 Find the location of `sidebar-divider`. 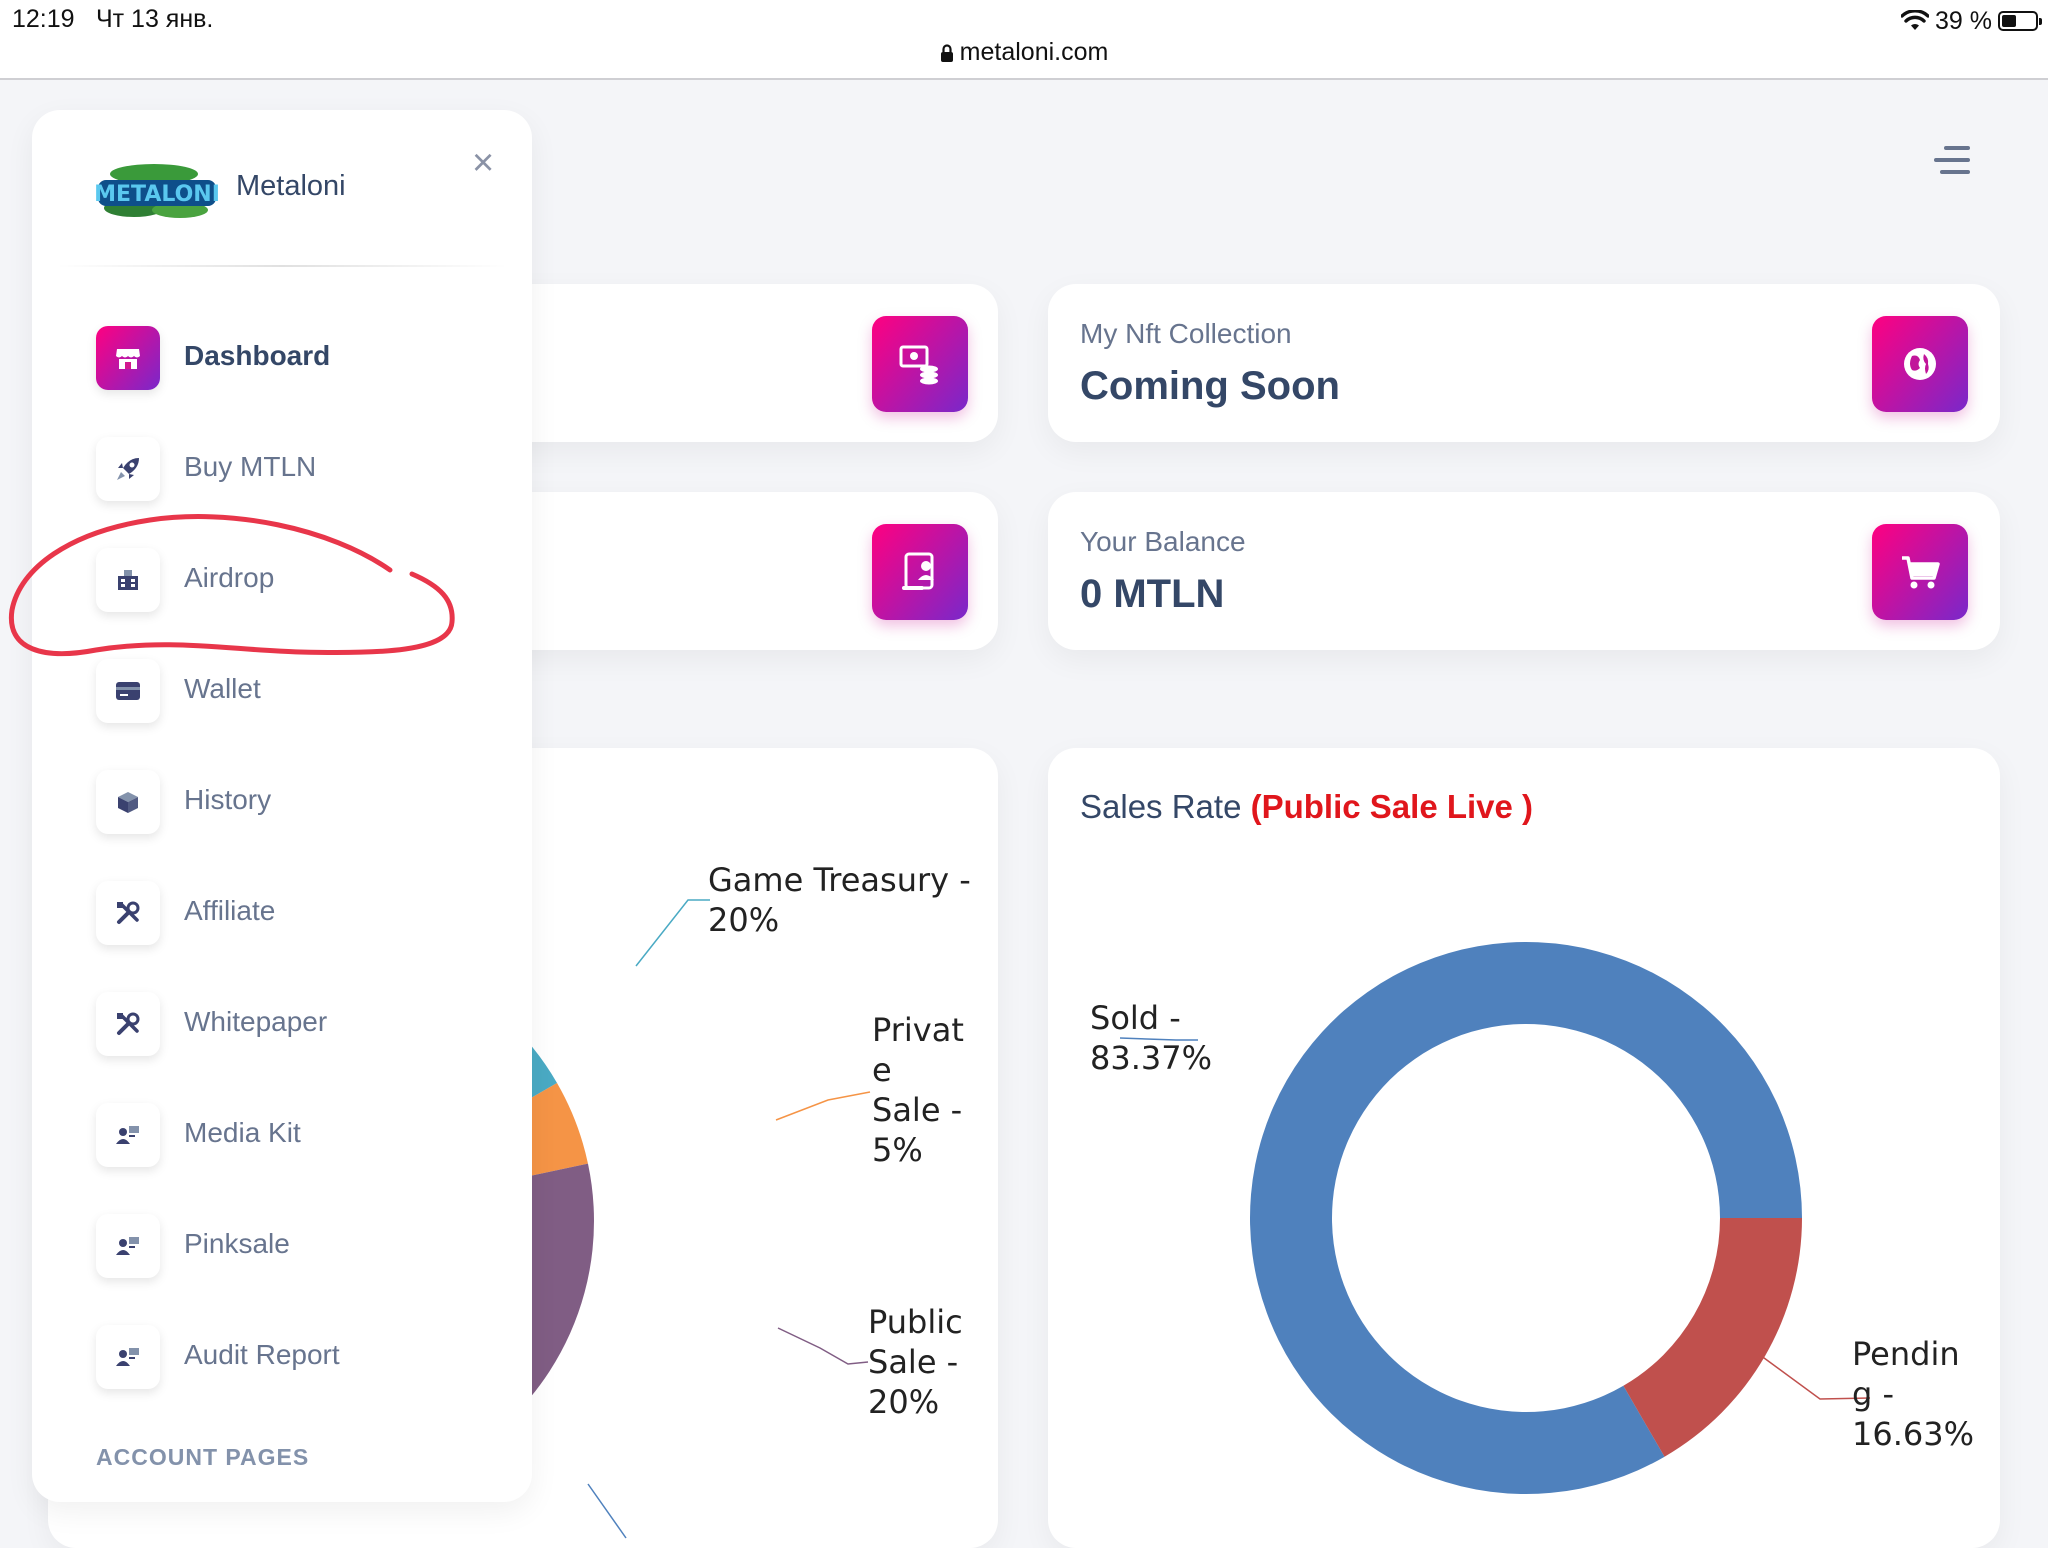

sidebar-divider is located at coordinates (282, 266).